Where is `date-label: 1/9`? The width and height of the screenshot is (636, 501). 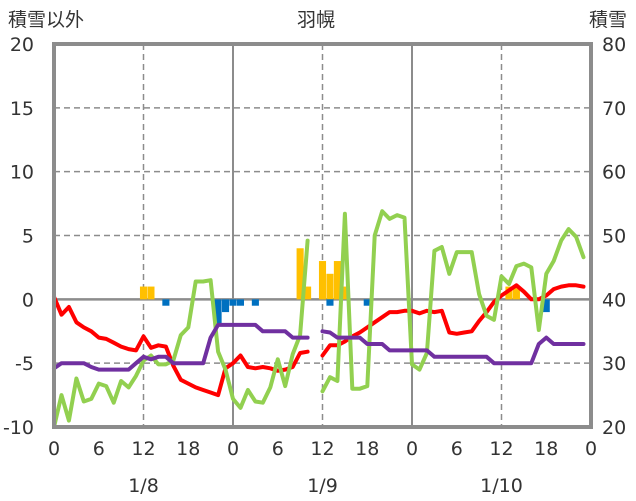 date-label: 1/9 is located at coordinates (322, 486).